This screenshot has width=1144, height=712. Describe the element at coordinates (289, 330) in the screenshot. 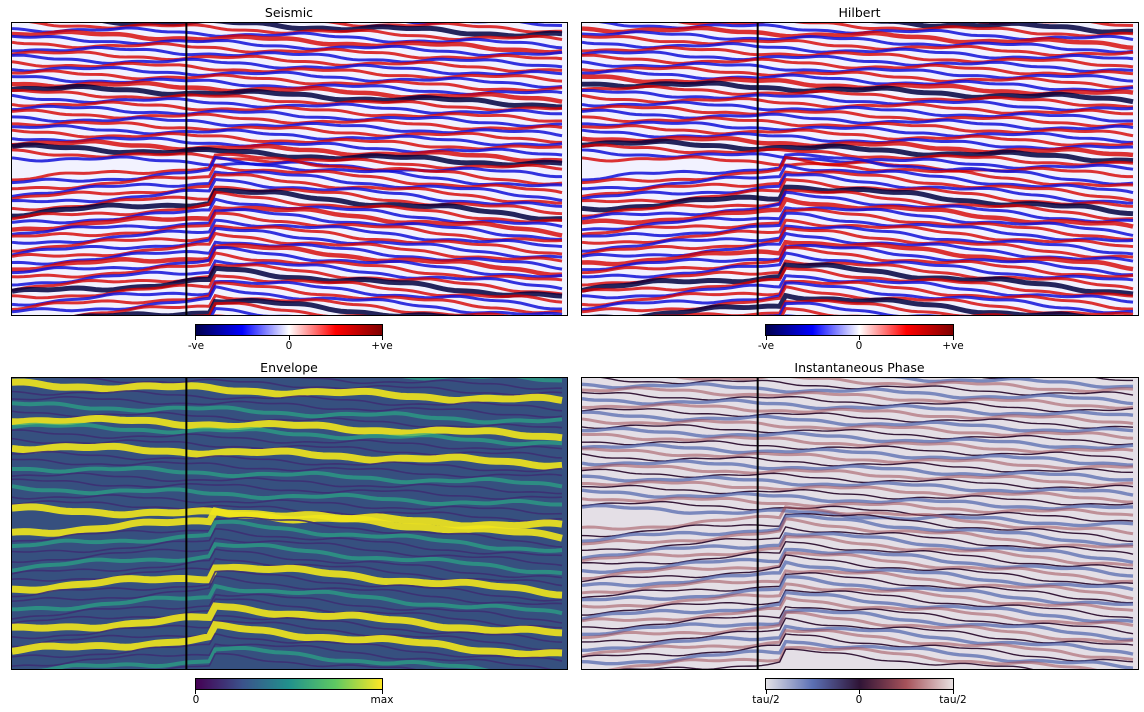

I see `seismic-colorbar` at that location.